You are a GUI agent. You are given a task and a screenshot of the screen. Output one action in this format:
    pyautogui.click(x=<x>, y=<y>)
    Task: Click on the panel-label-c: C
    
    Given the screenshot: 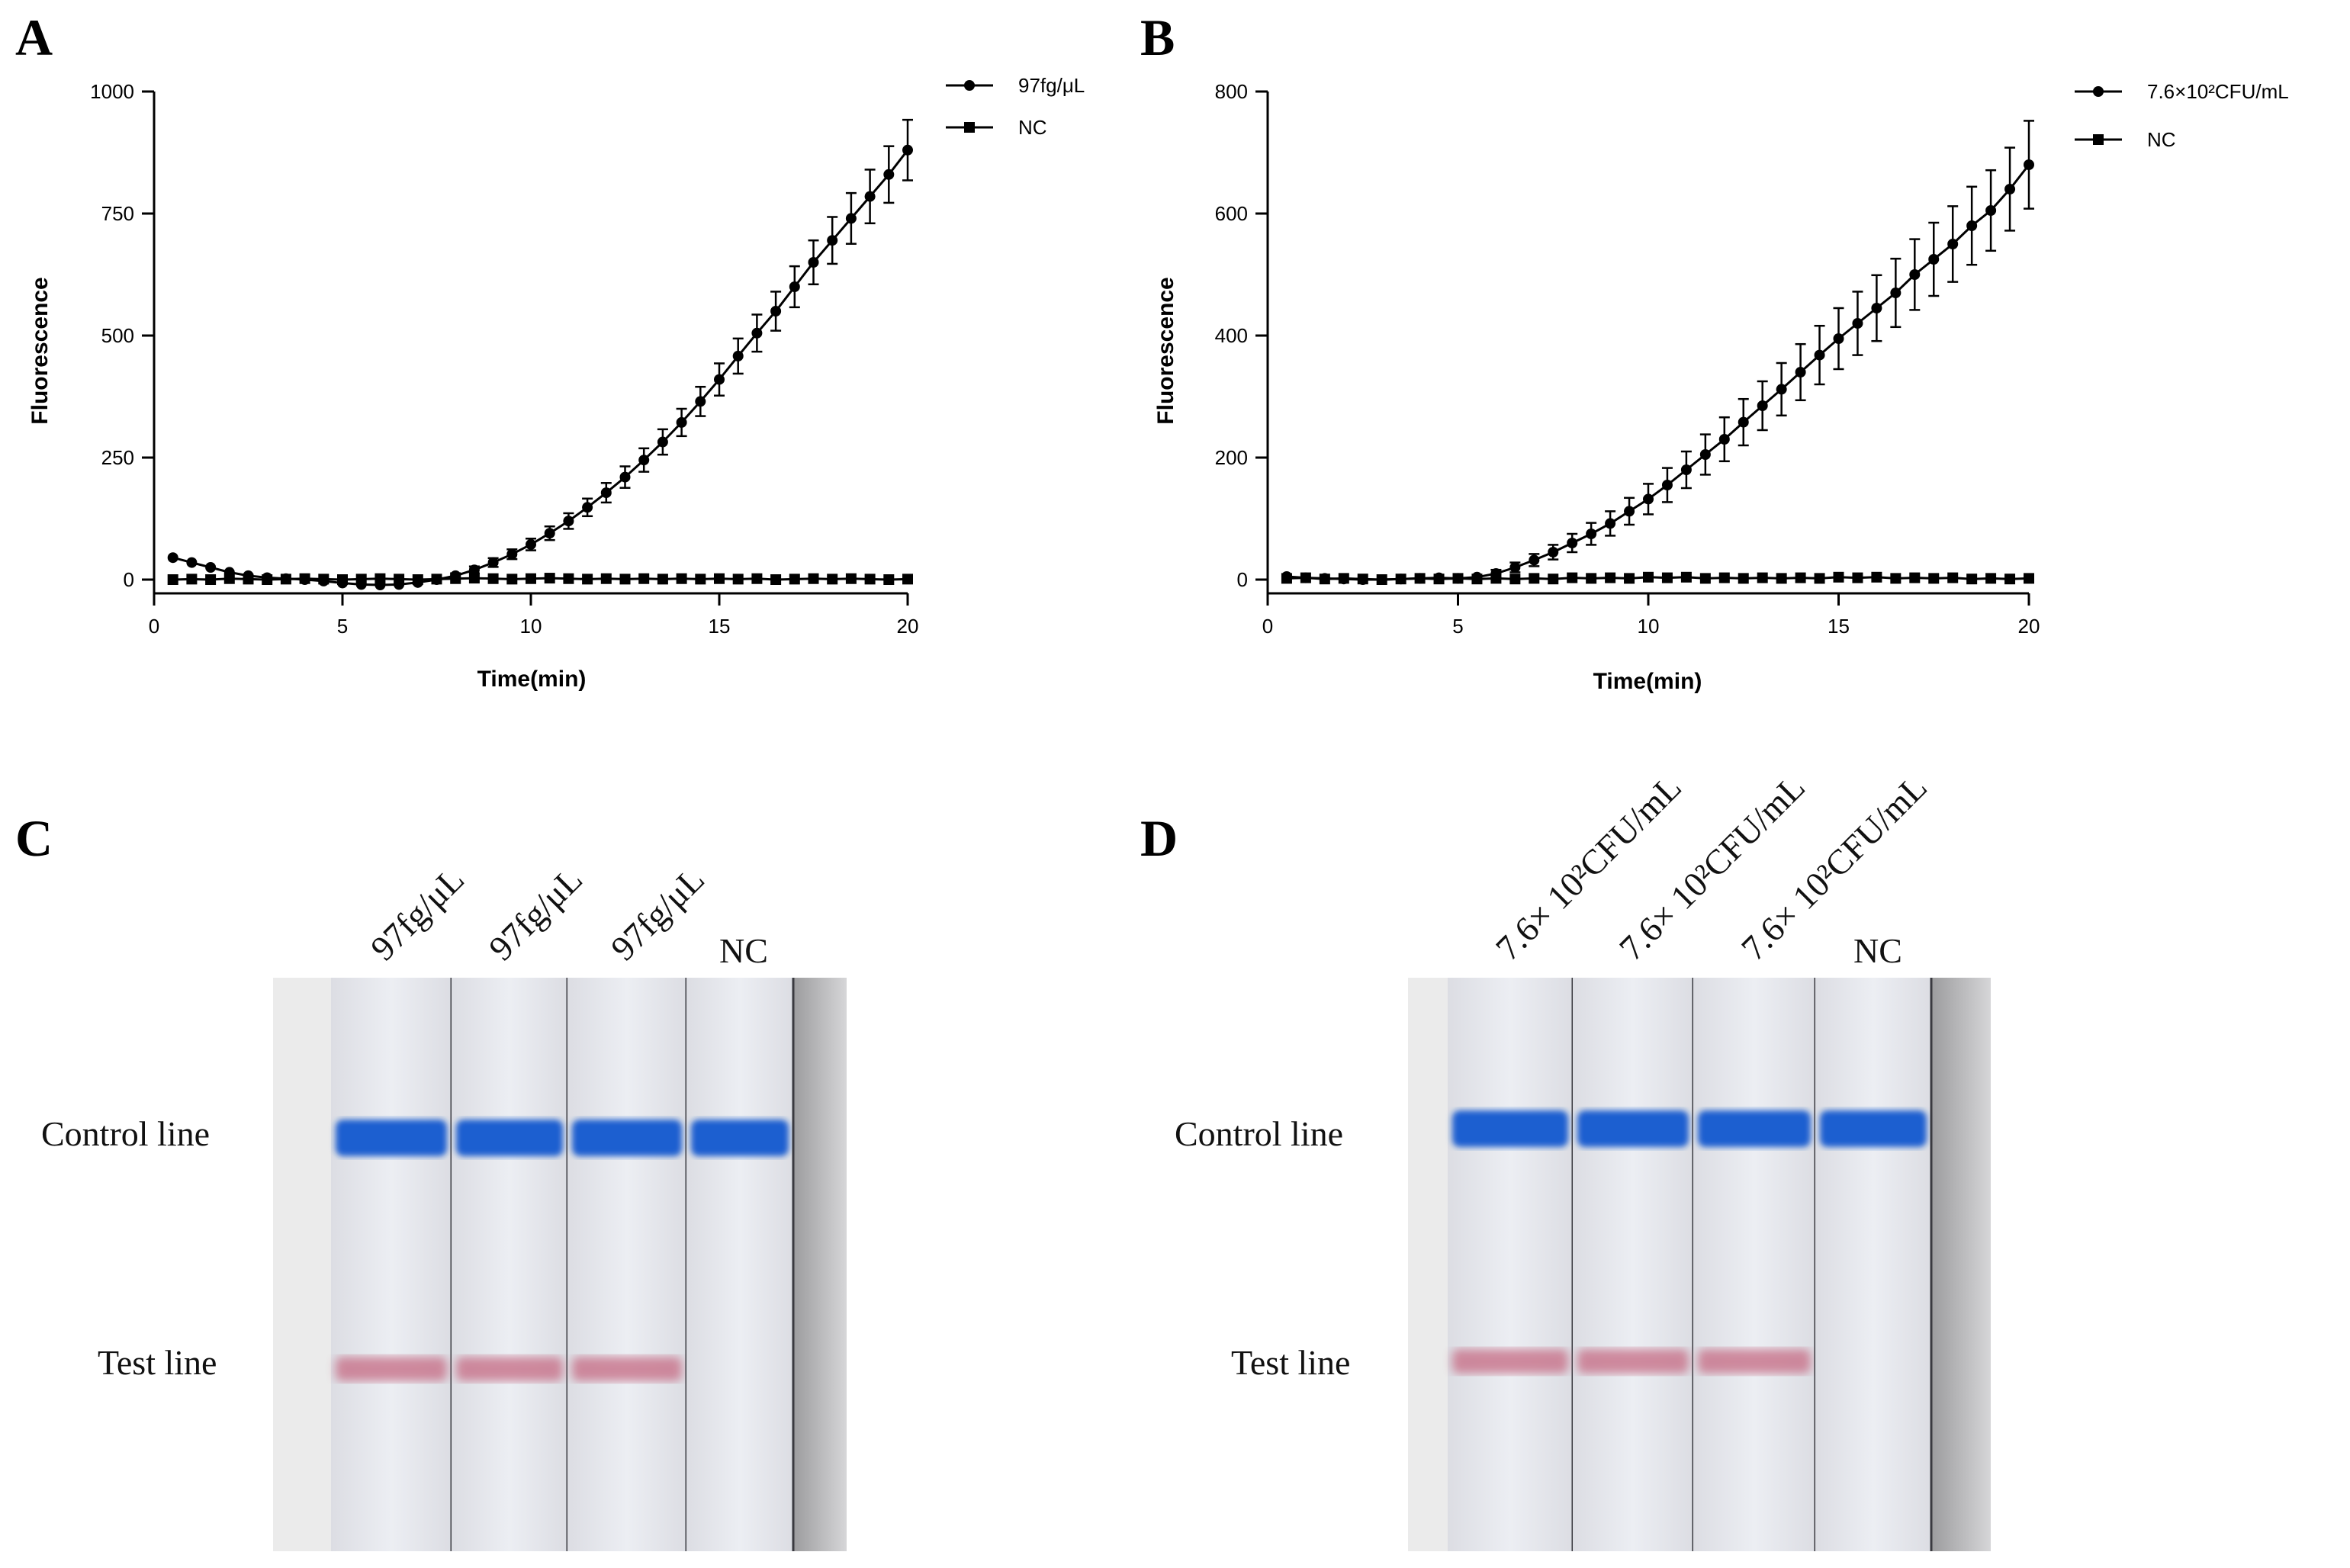 What is the action you would take?
    pyautogui.click(x=34, y=838)
    